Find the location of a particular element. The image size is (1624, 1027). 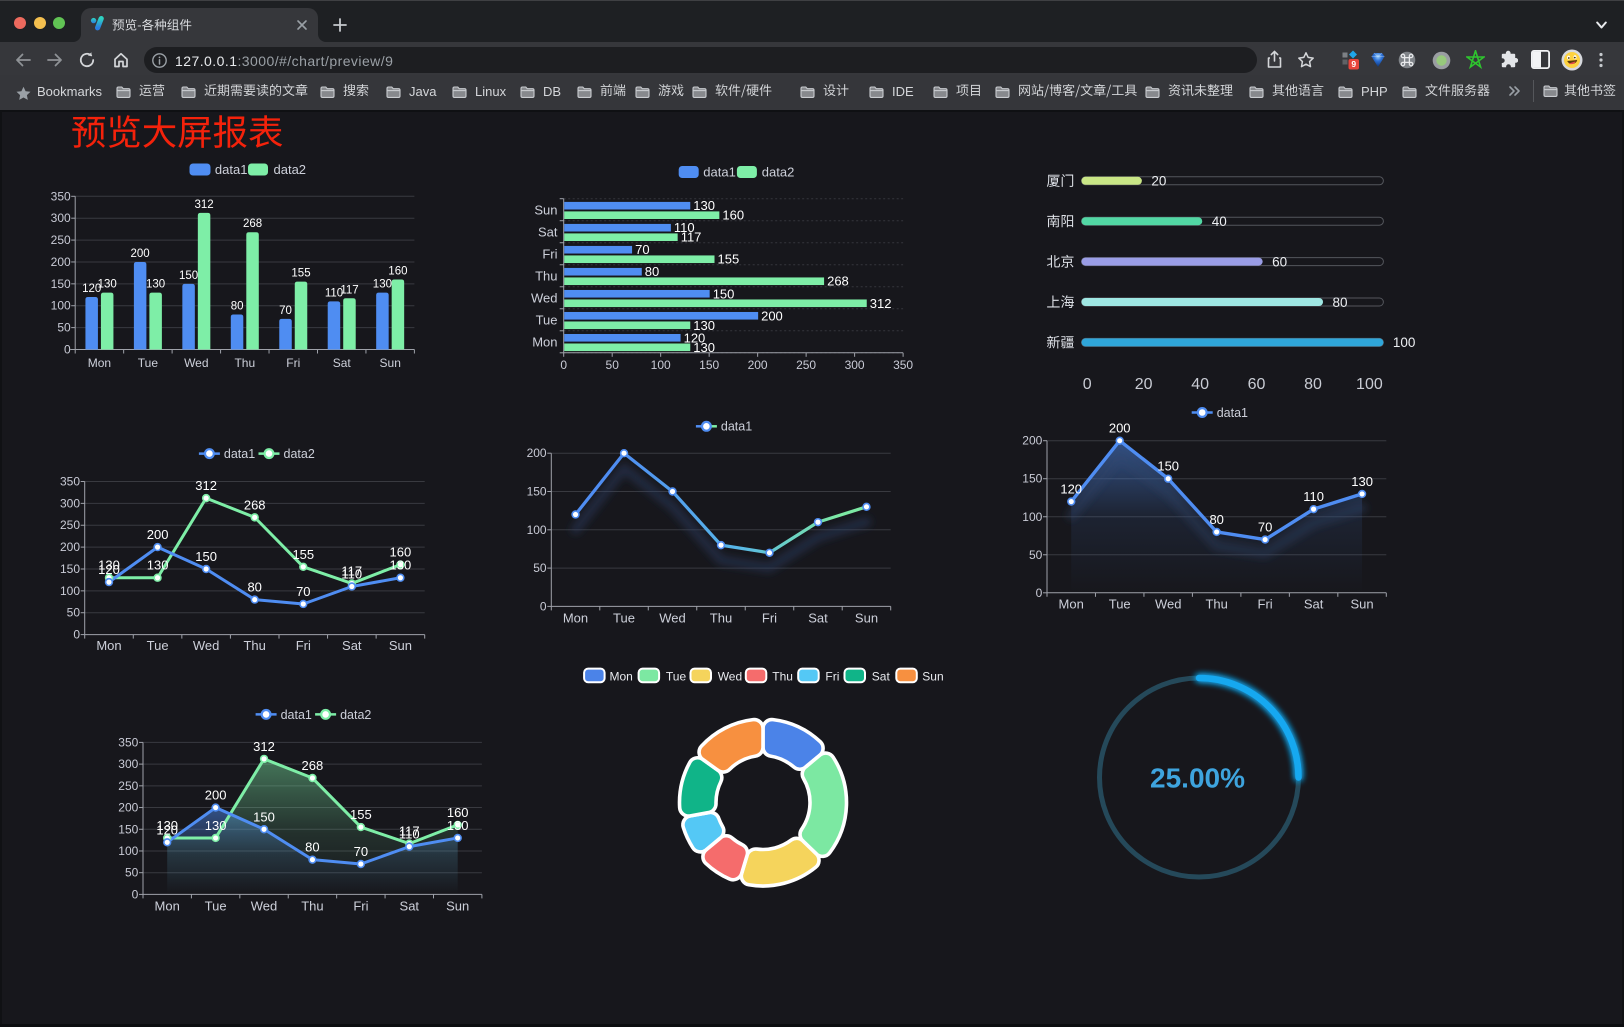

svg-text: 350 is located at coordinates (70, 482).